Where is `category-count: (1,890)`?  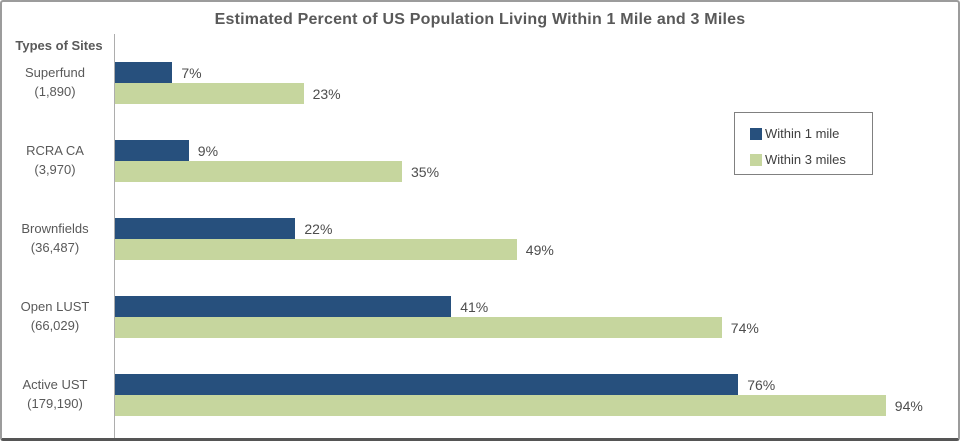
category-count: (1,890) is located at coordinates (55, 91).